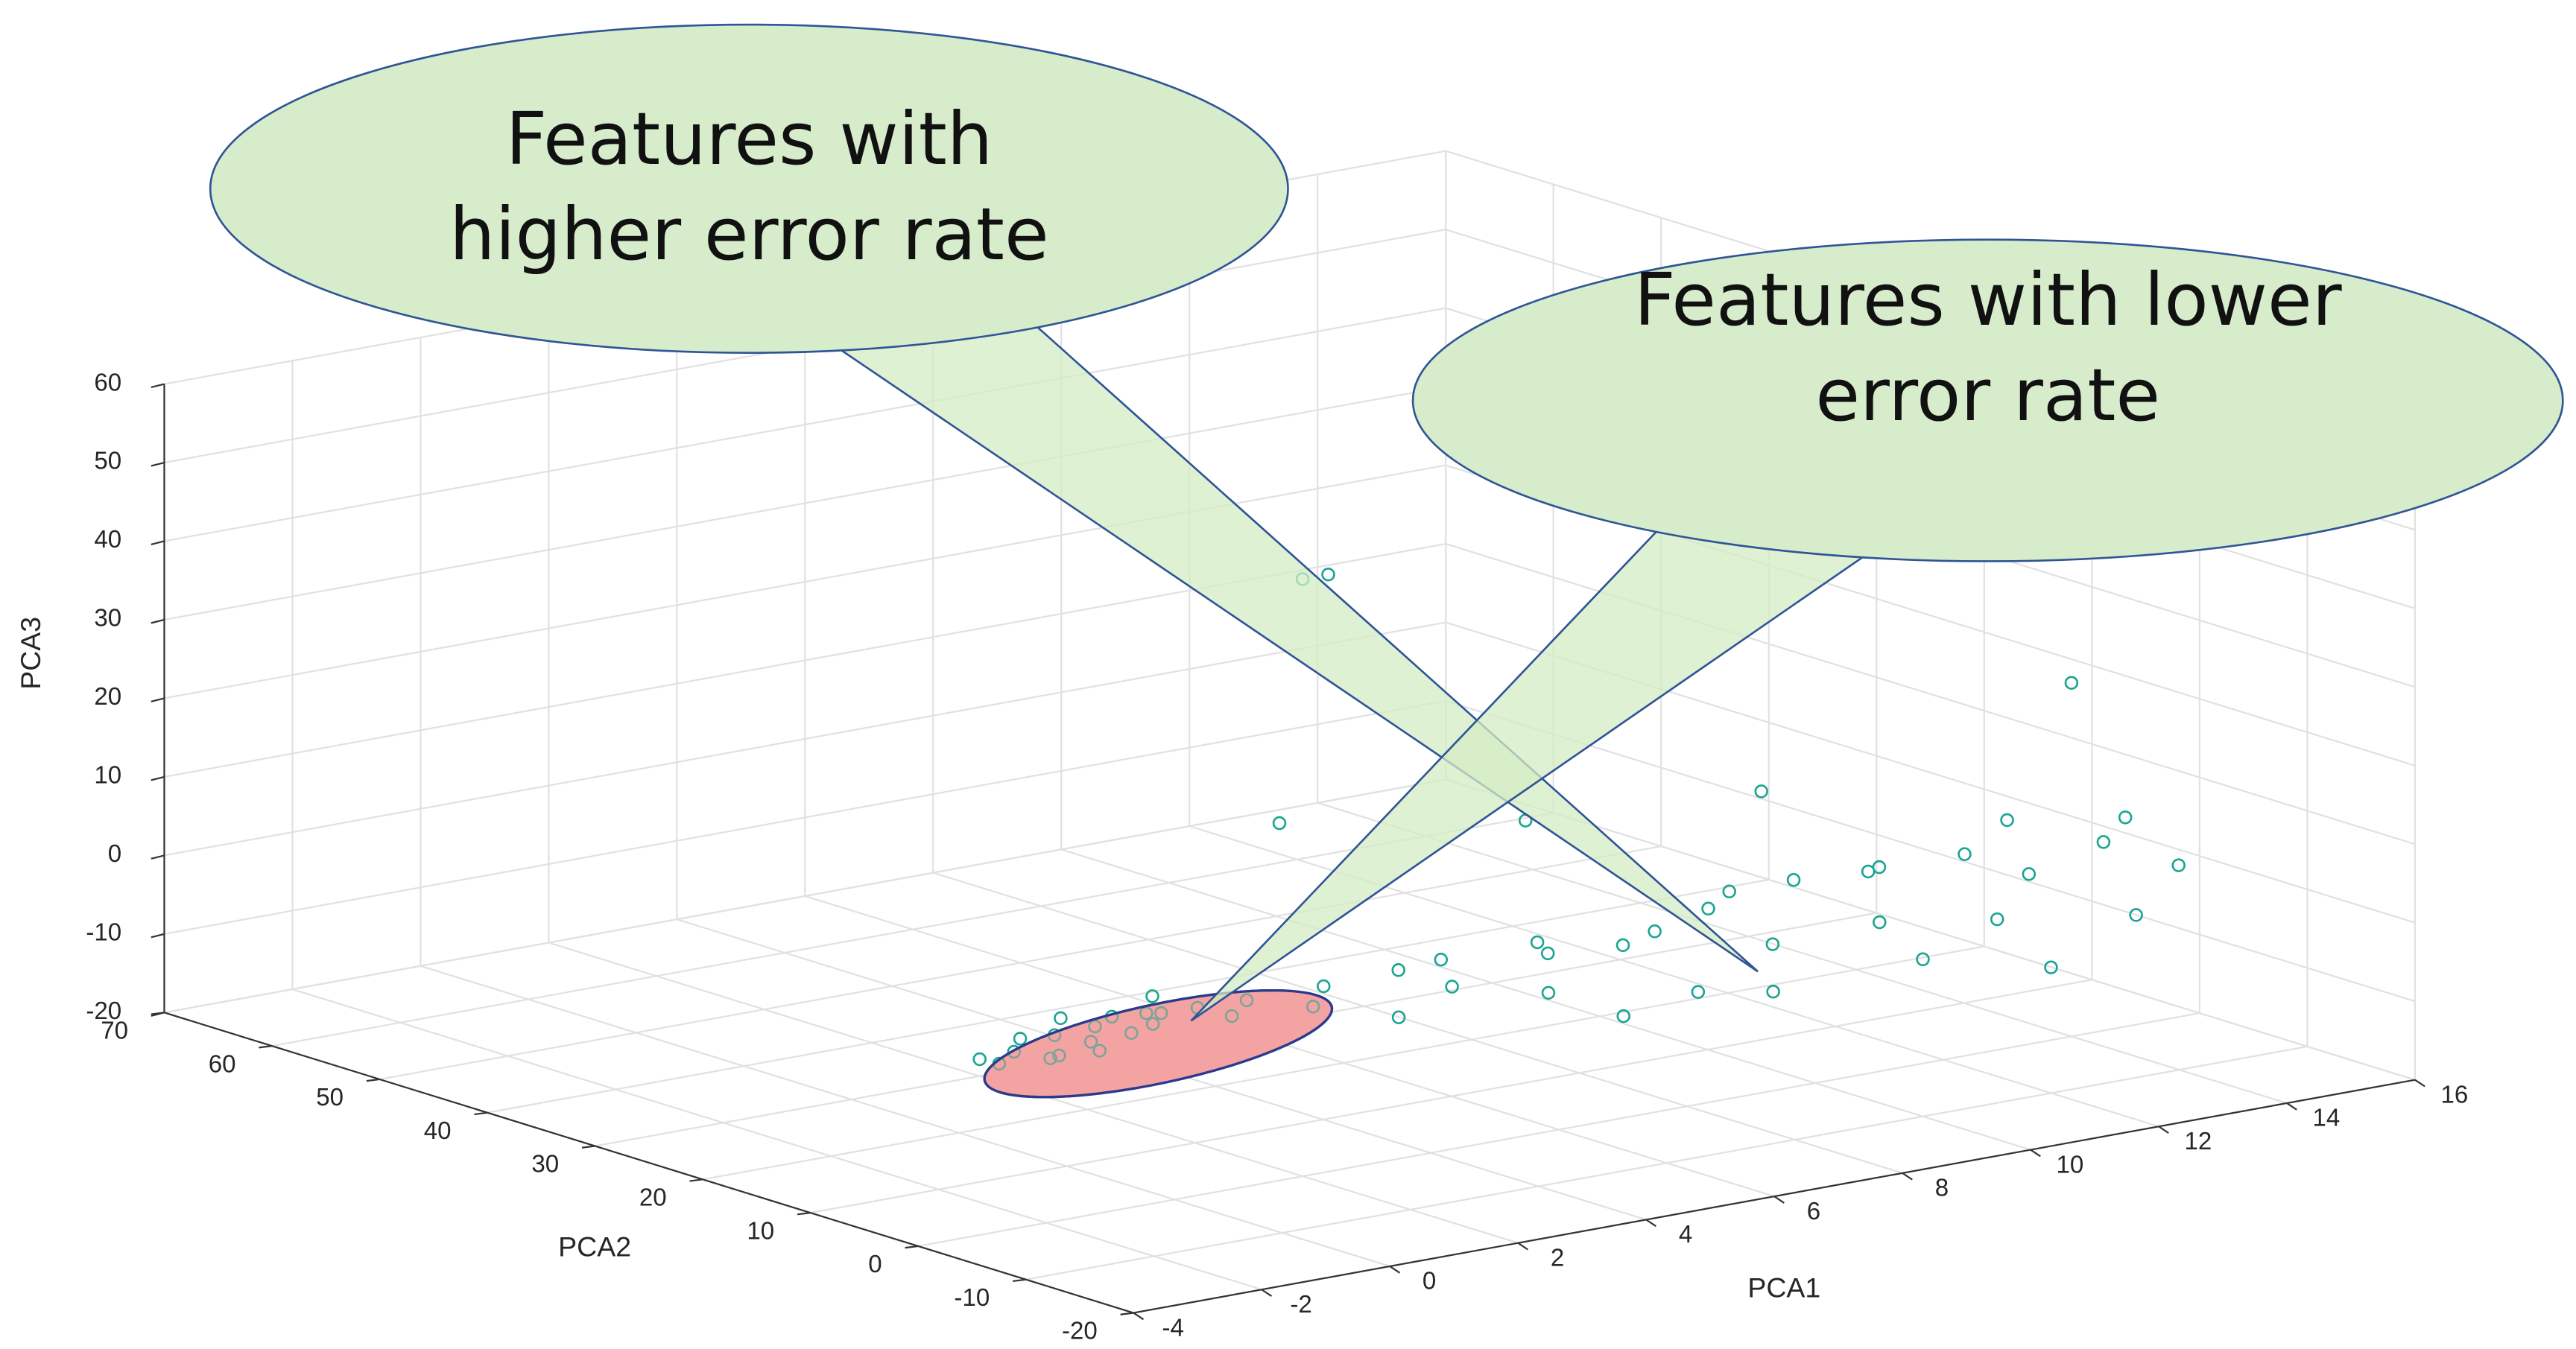  What do you see at coordinates (1172, 1328) in the screenshot?
I see `x-tick-label: -4` at bounding box center [1172, 1328].